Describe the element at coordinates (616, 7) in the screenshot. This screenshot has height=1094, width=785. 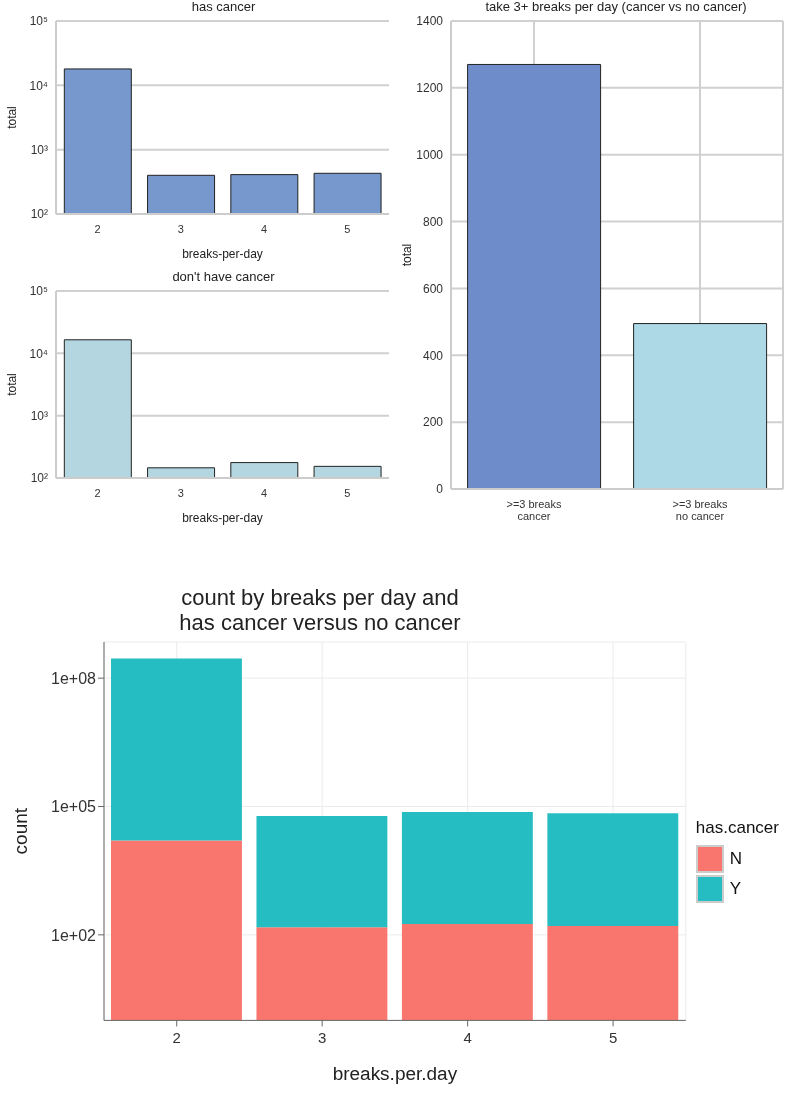
I see `chart-title: take 3+ breaks per day (cancer vs no cancer)` at that location.